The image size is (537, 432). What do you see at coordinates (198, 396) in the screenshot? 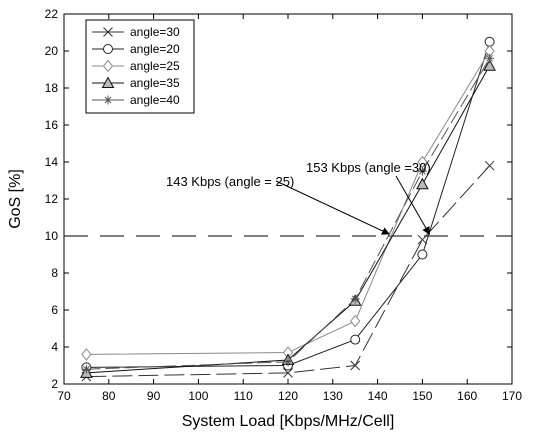
I see `x-tick-label: 100` at bounding box center [198, 396].